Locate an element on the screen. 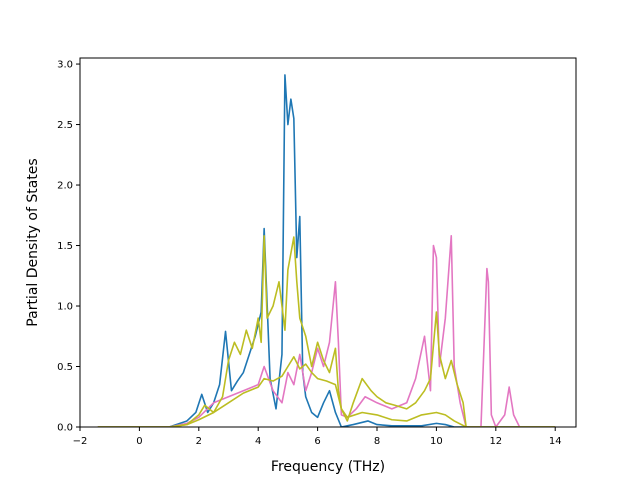  y-tick-label: 0.5 is located at coordinates (65, 367).